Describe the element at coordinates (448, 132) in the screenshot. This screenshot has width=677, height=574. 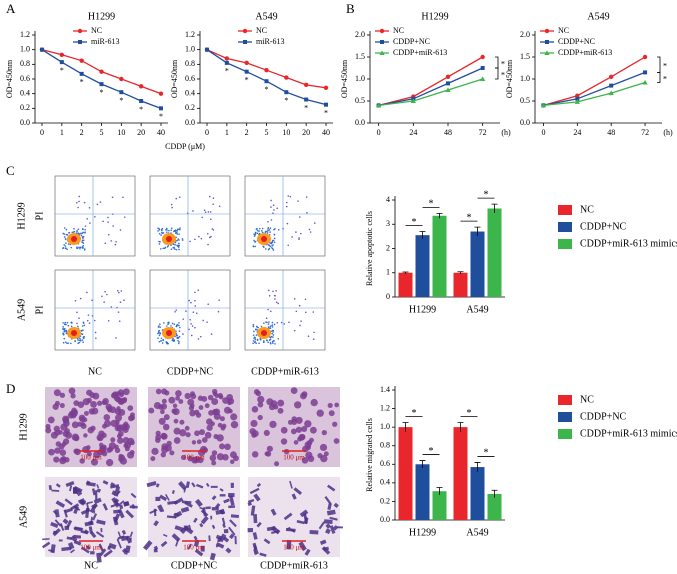
I see `x-tick-label: 48` at that location.